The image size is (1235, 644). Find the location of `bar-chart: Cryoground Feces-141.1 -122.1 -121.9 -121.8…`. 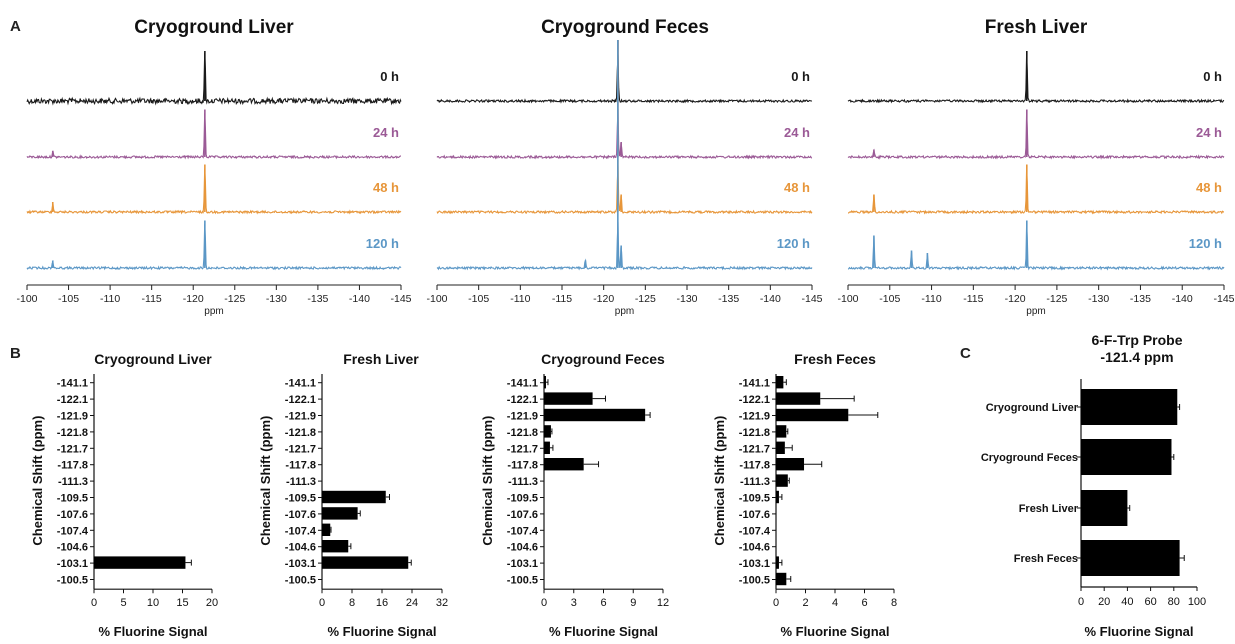

bar-chart: Cryoground Feces-141.1 -122.1 -121.9 -121.8… is located at coordinates (574, 495).